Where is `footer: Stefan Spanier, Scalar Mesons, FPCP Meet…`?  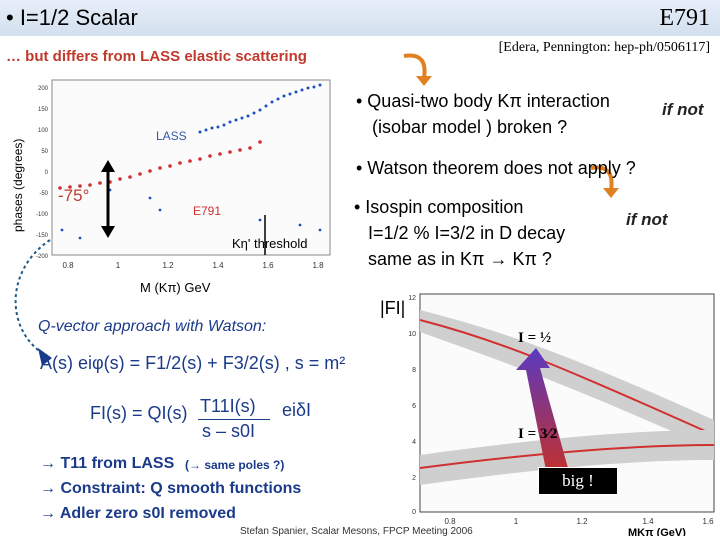 footer: Stefan Spanier, Scalar Mesons, FPCP Meet… is located at coordinates (356, 531).